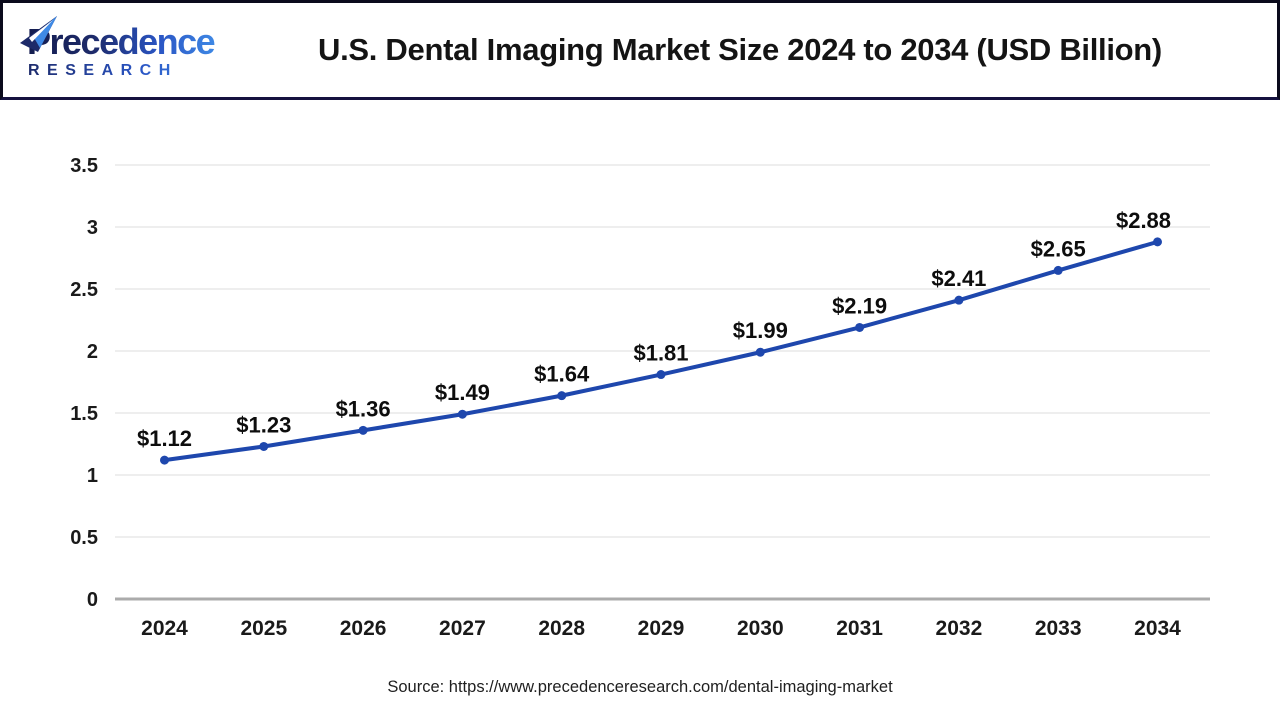 The image size is (1280, 720). What do you see at coordinates (263, 628) in the screenshot?
I see `x-tick-label: 2025` at bounding box center [263, 628].